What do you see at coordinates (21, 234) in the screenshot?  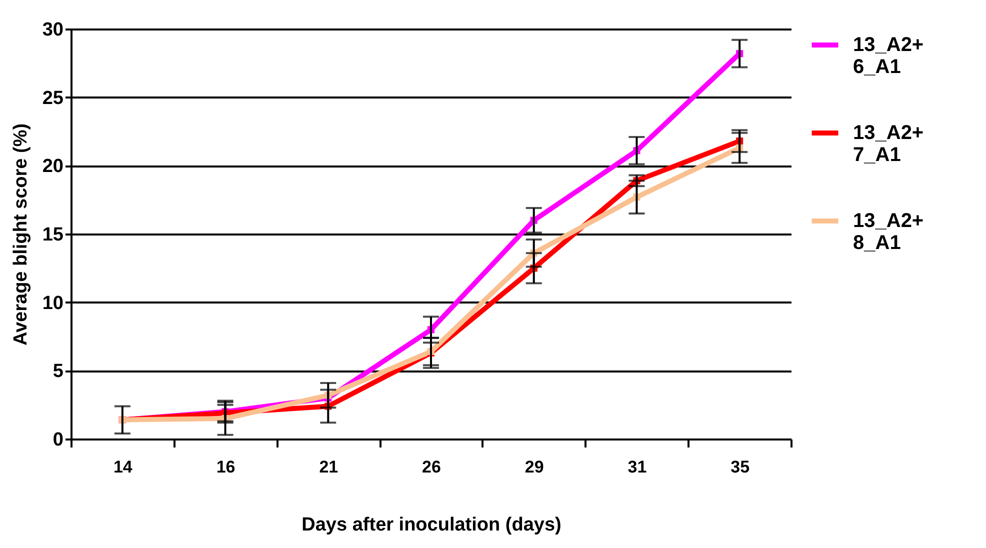 I see `y-axis-title: Average blight score (%)` at bounding box center [21, 234].